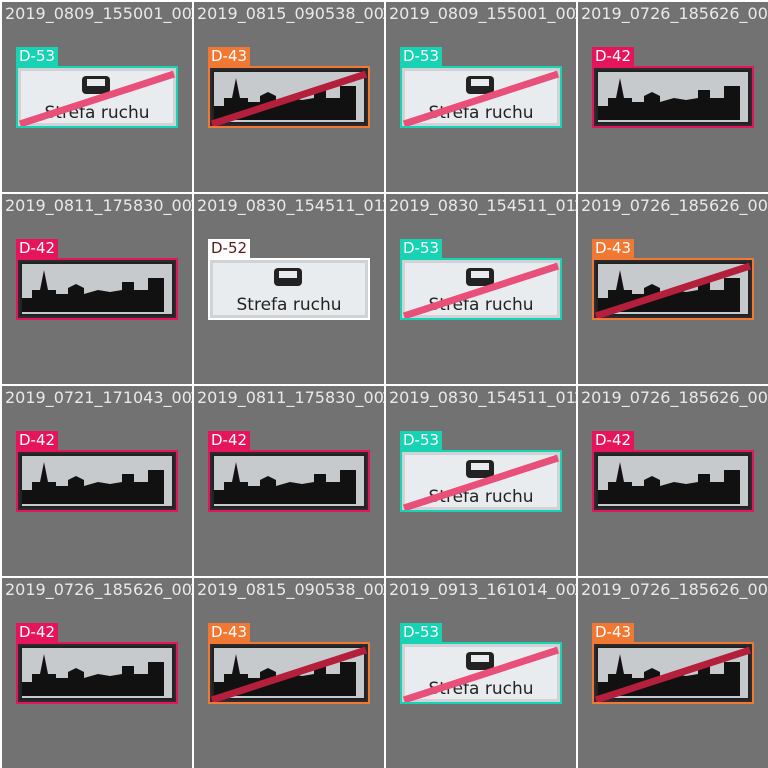  Describe the element at coordinates (482, 589) in the screenshot. I see `filename-label: 2019_0913_161014_004` at that location.